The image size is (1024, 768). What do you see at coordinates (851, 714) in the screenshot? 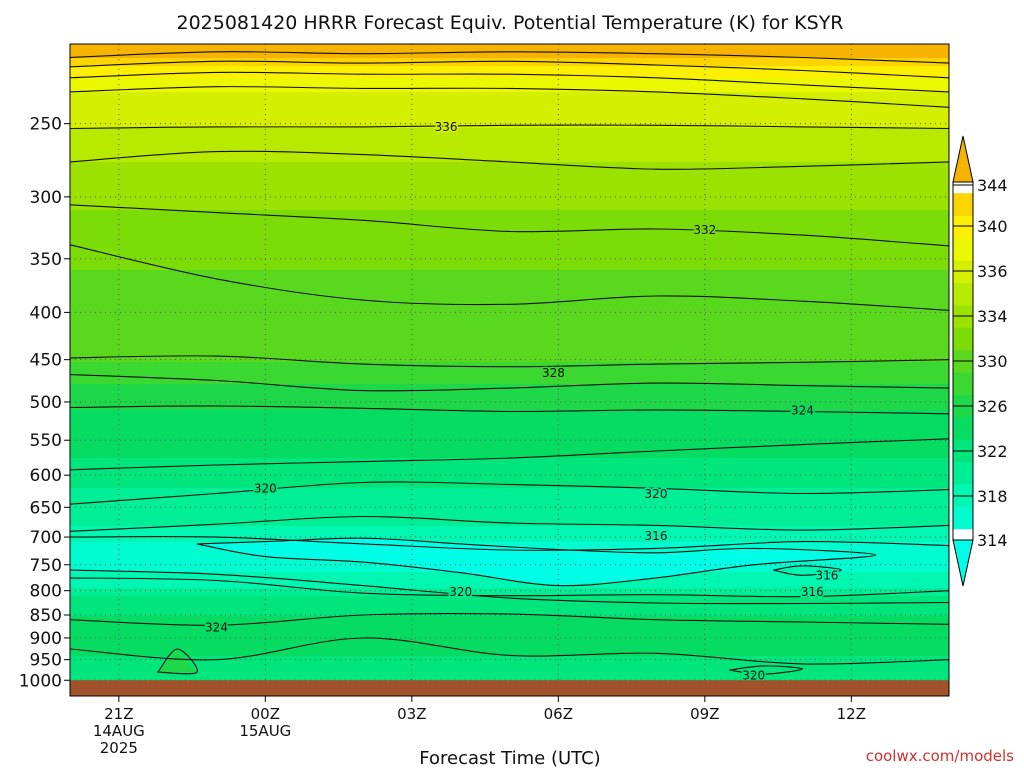
I see `x-tick-label: 12Z` at bounding box center [851, 714].